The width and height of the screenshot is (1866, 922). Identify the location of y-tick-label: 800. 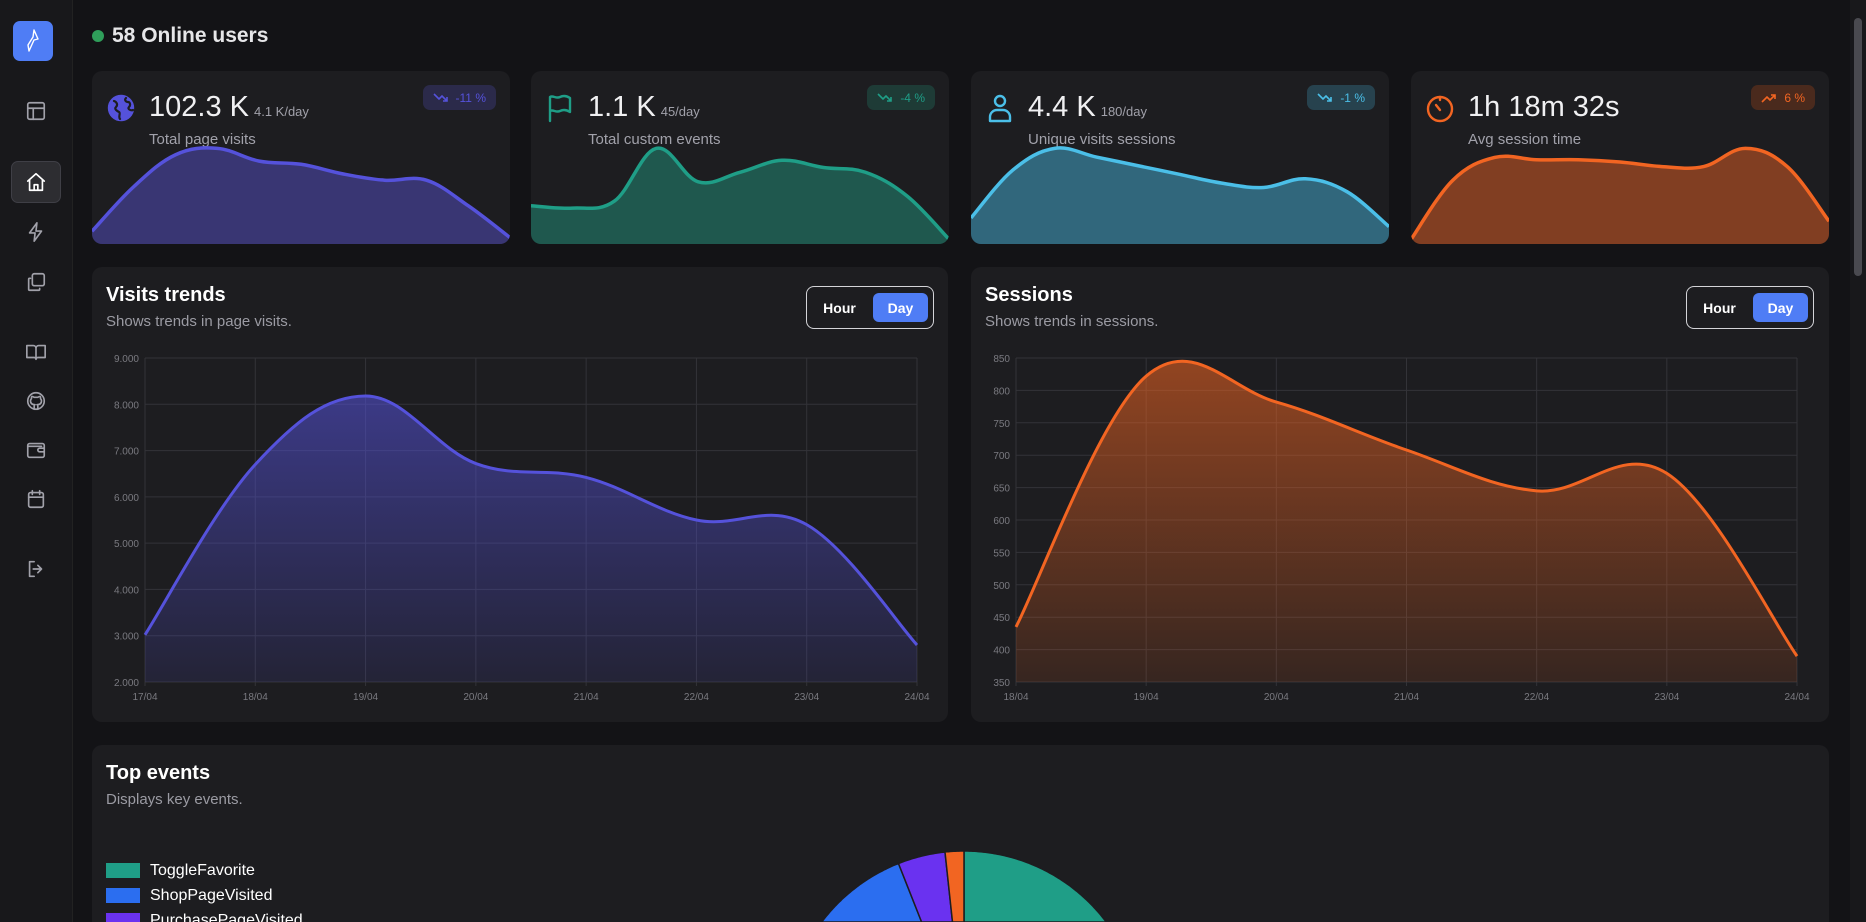
(1001, 391).